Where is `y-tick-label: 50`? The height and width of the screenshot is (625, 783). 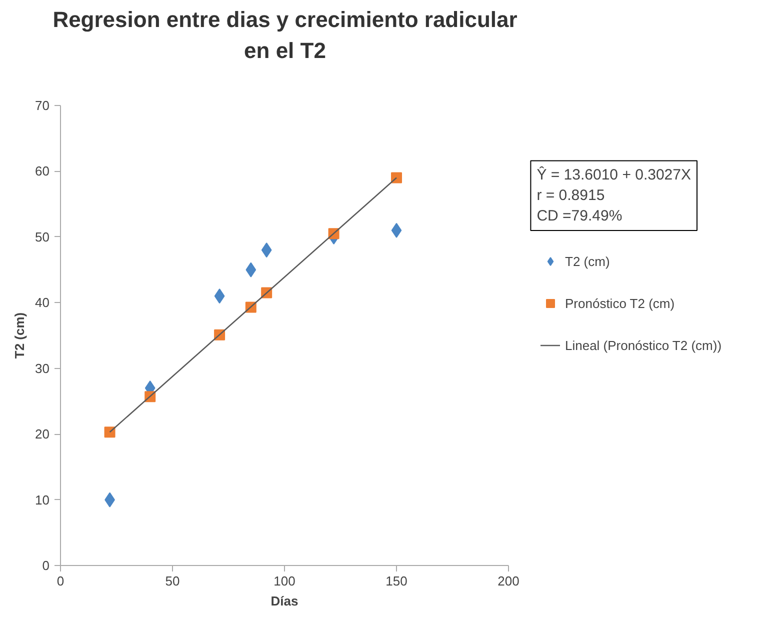 y-tick-label: 50 is located at coordinates (42, 236).